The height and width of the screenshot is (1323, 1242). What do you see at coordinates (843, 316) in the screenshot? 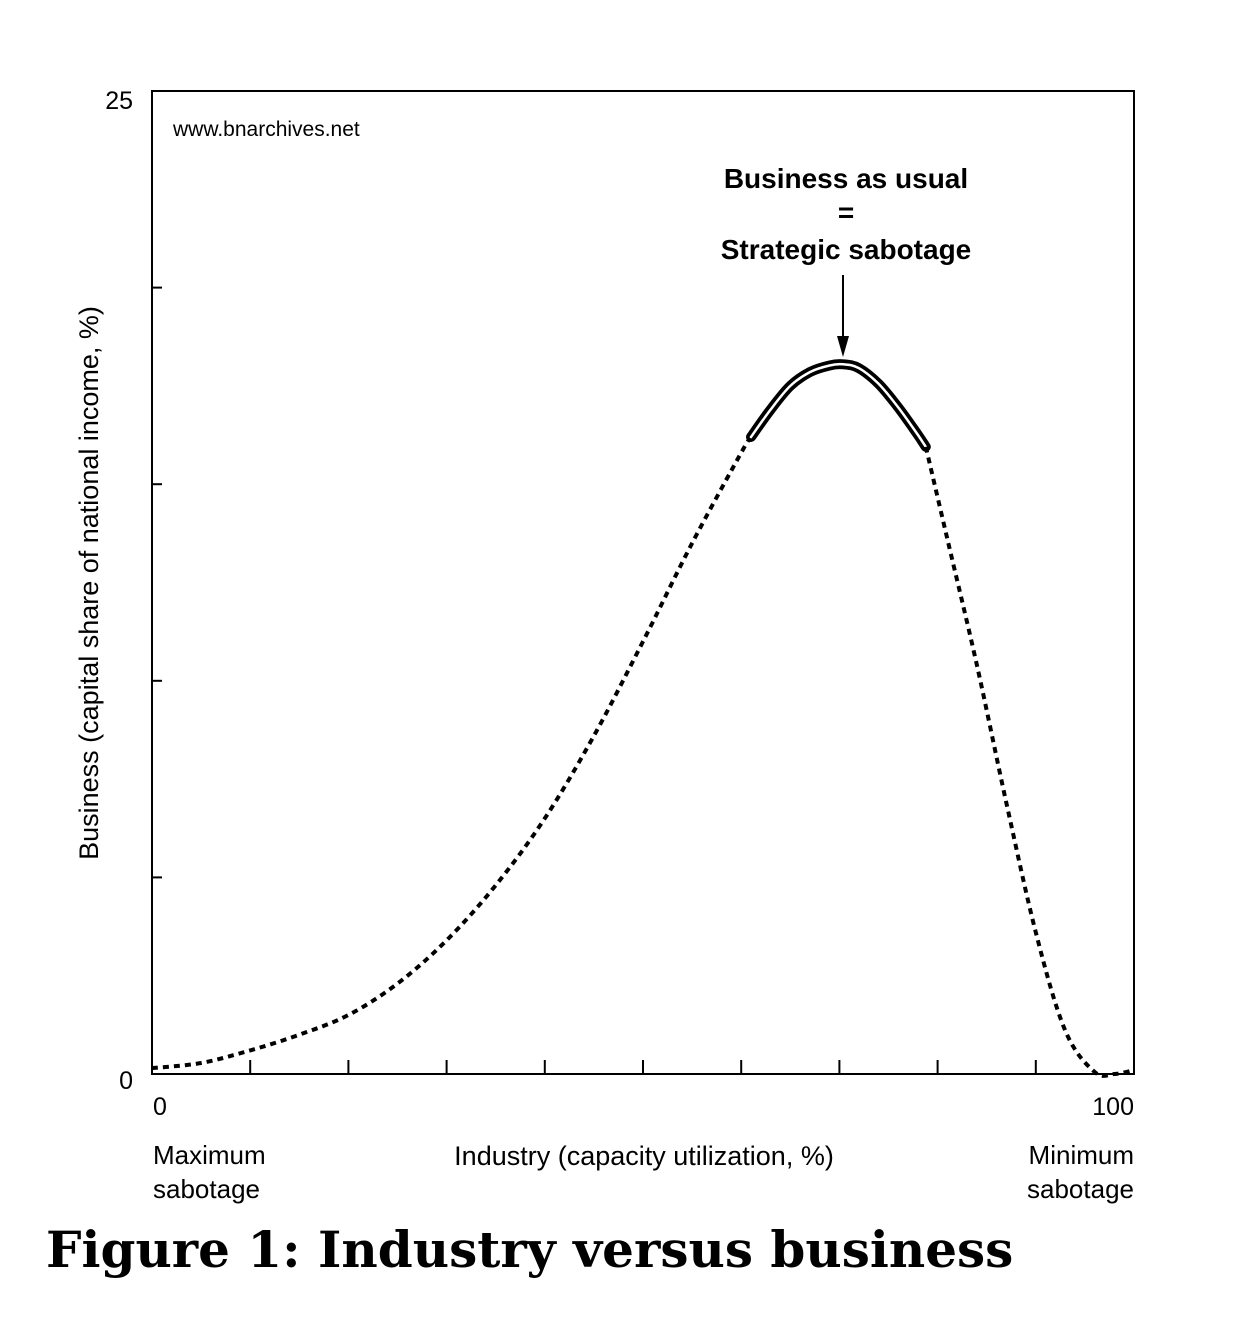
I see `annotation-arrow` at bounding box center [843, 316].